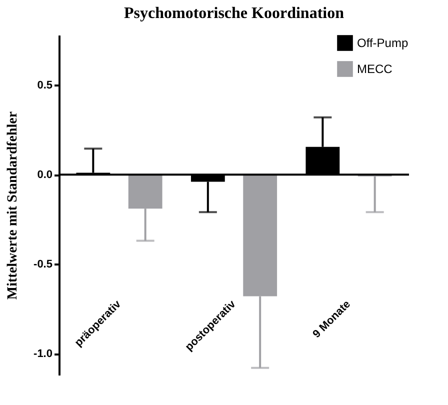  I want to click on y-tick-label: 0.0, so click(44, 175).